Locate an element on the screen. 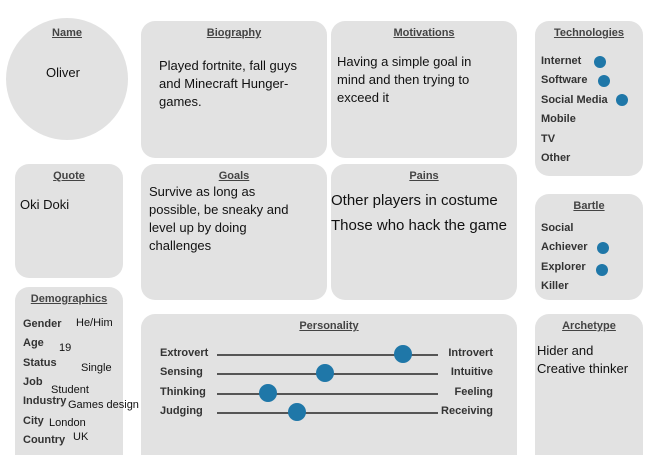 This screenshot has height=455, width=654. personality-left-label: Sensing is located at coordinates (181, 372).